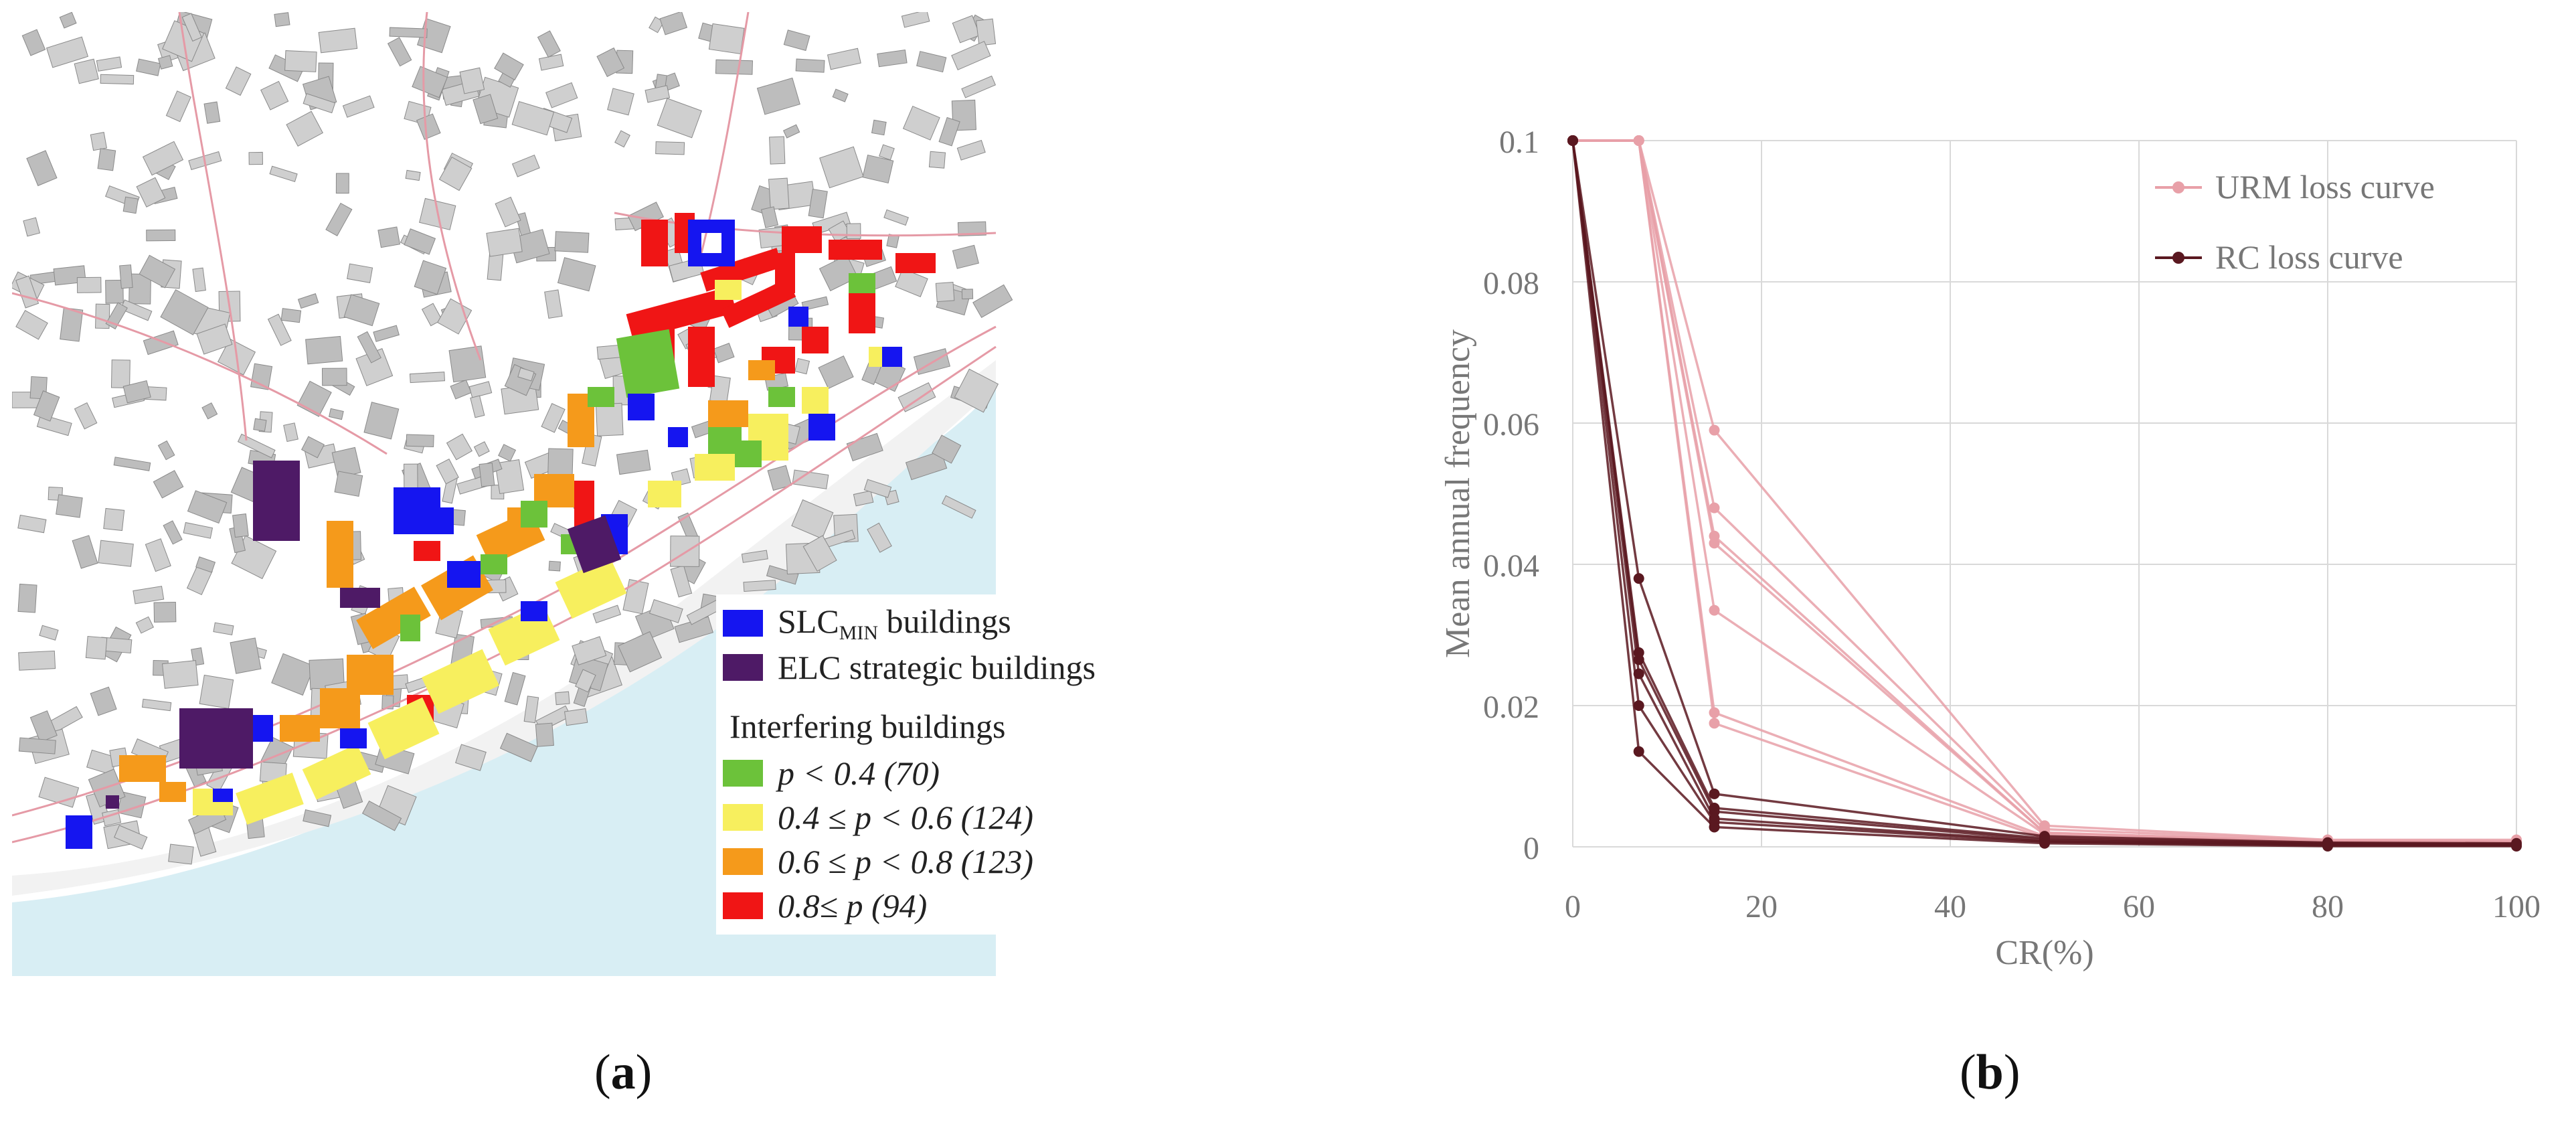 This screenshot has height=1126, width=2576. What do you see at coordinates (853, 905) in the screenshot?
I see `class-label: 0.8≤ p (94)` at bounding box center [853, 905].